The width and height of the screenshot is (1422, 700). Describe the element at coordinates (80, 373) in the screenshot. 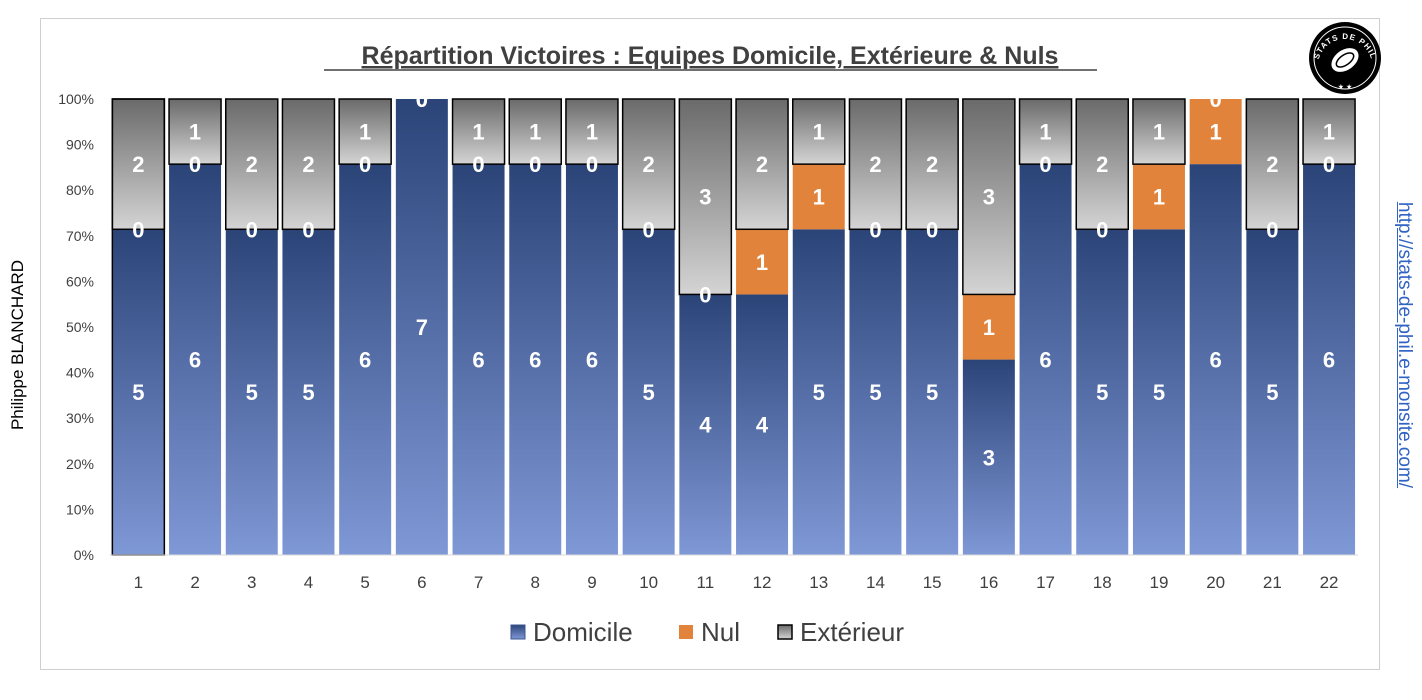

I see `y-tick-label: 40%` at that location.